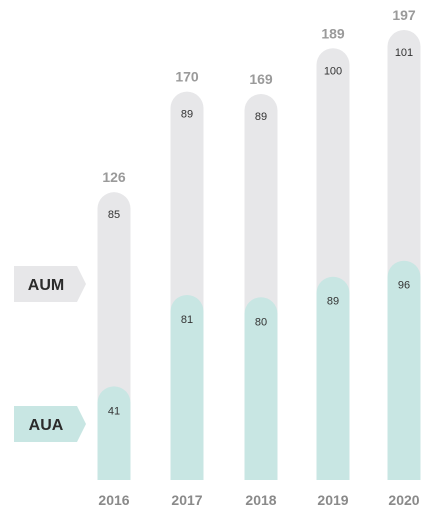 This screenshot has height=508, width=425. Describe the element at coordinates (404, 15) in the screenshot. I see `total-label-2020: 197` at that location.